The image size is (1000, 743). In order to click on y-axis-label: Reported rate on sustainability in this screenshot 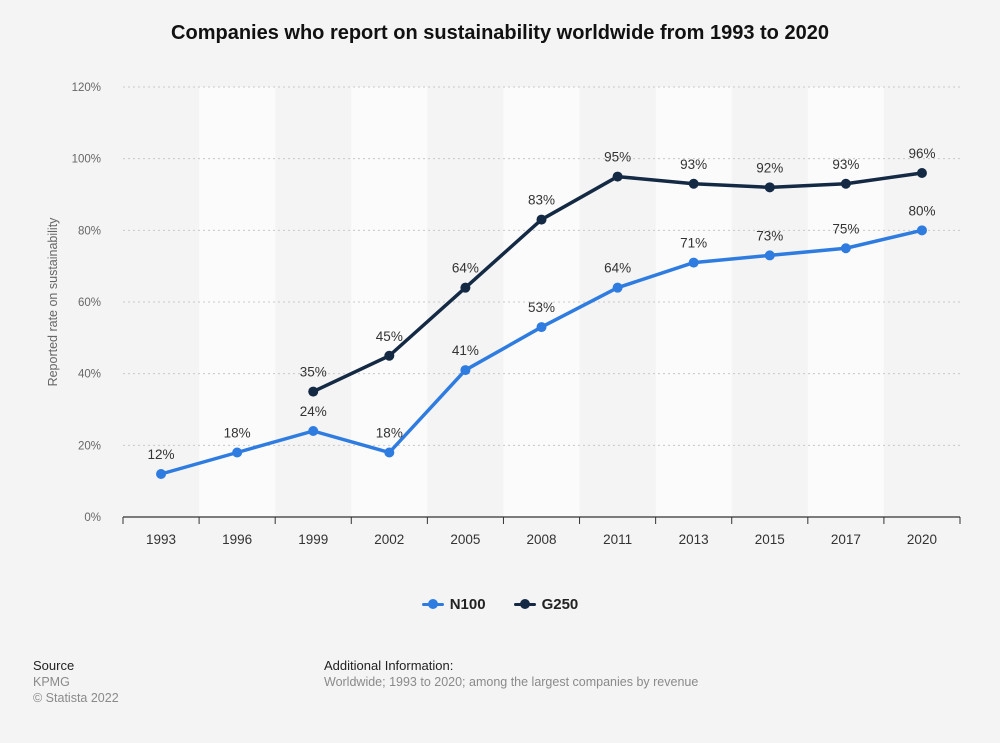, I will do `click(53, 302)`.